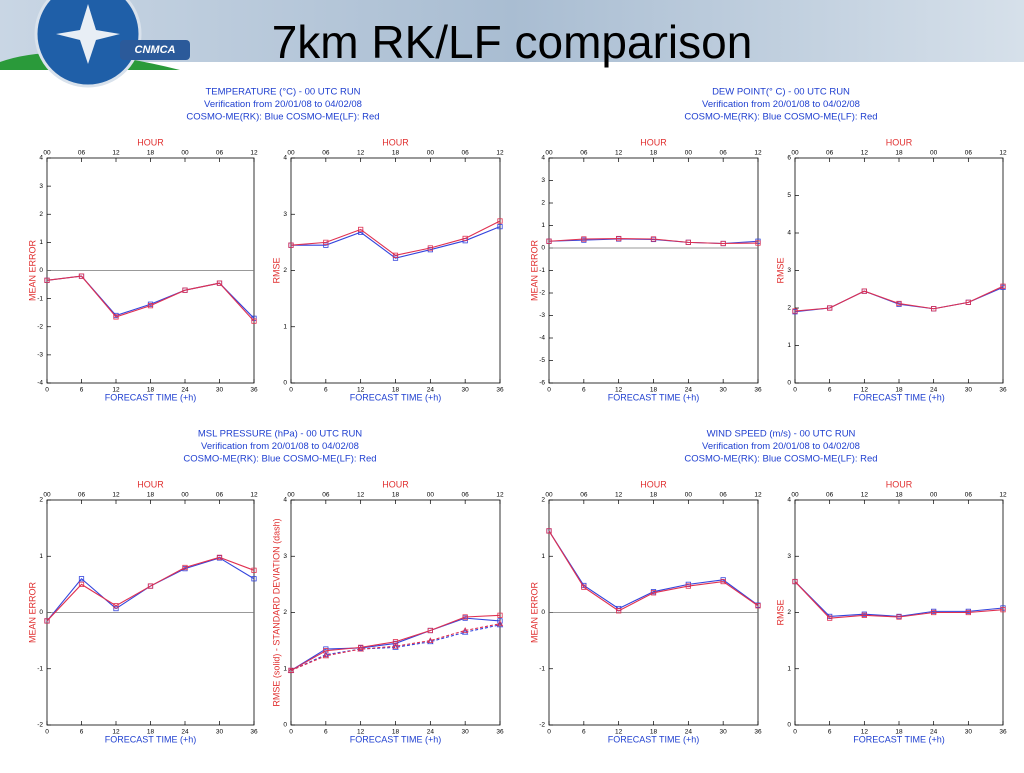 This screenshot has width=1024, height=773. Describe the element at coordinates (780, 612) in the screenshot. I see `y-axis-title: RMSE` at that location.